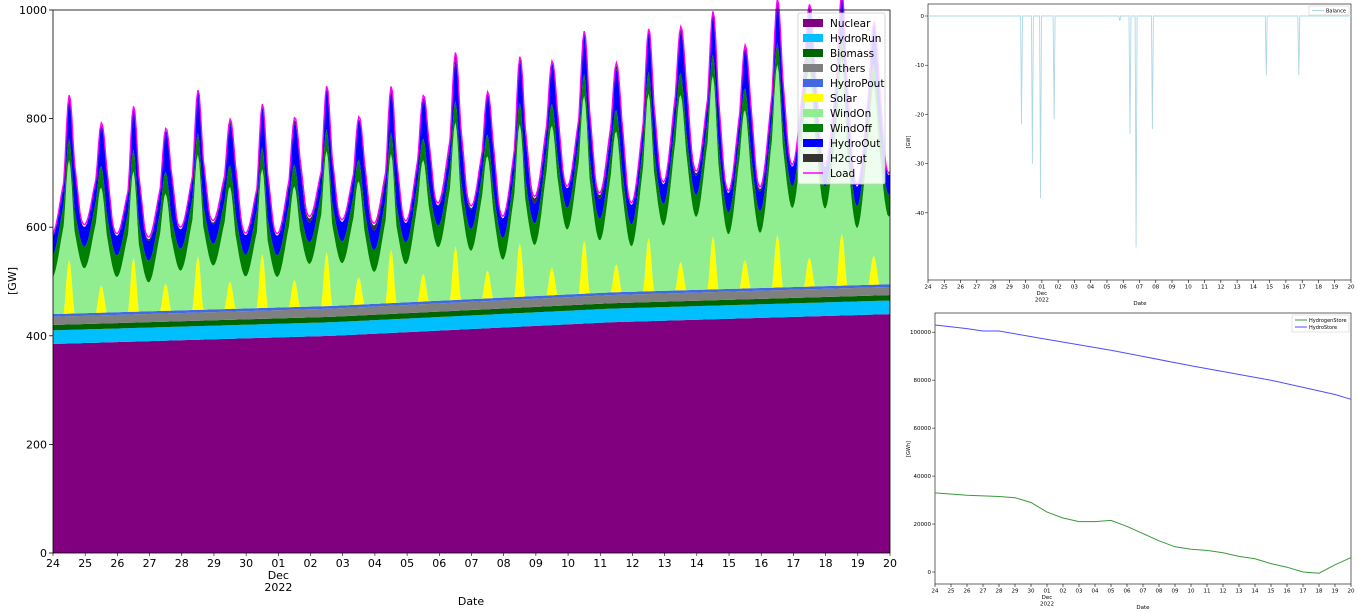 The width and height of the screenshot is (1358, 614). Describe the element at coordinates (1269, 288) in the screenshot. I see `balance-x-tick-label: 15` at that location.